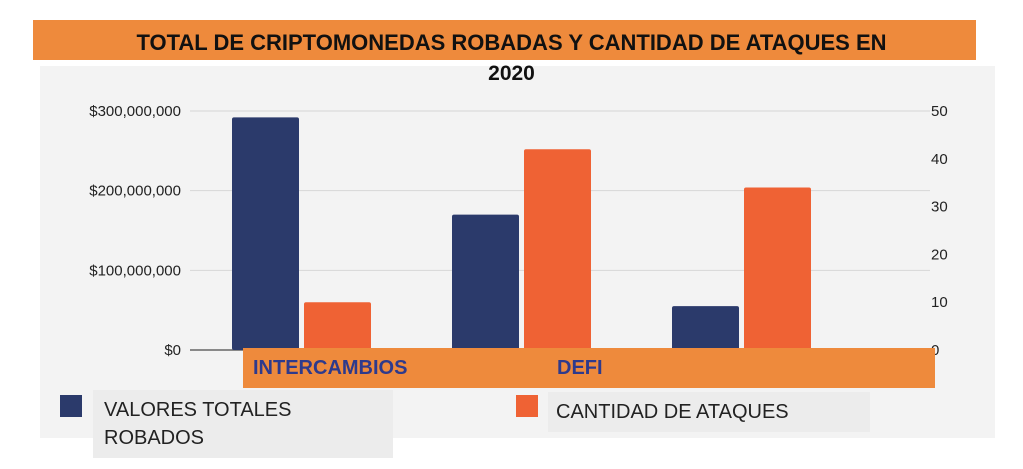 Image resolution: width=1023 pixels, height=469 pixels. What do you see at coordinates (135, 191) in the screenshot?
I see `y-left-tick-label: $200,000,000` at bounding box center [135, 191].